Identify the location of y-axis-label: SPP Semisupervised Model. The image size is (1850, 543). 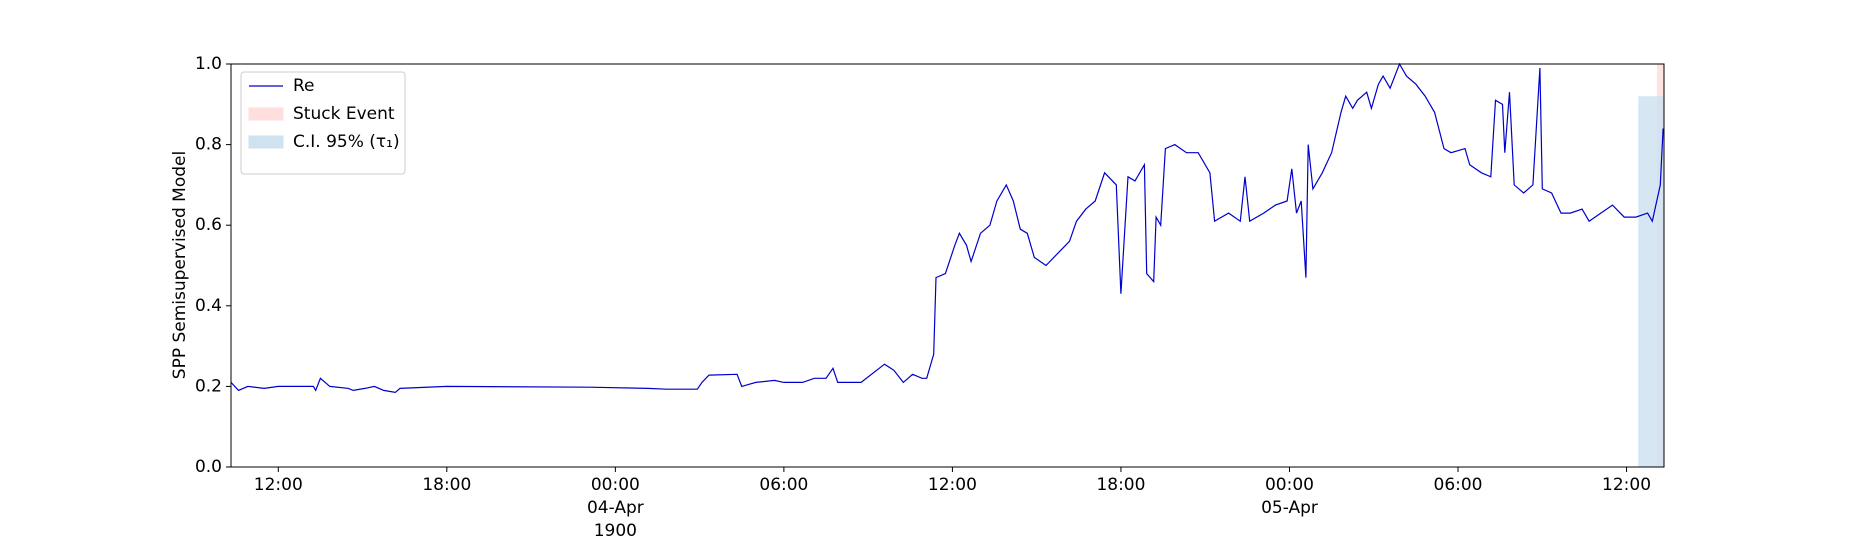
(180, 265).